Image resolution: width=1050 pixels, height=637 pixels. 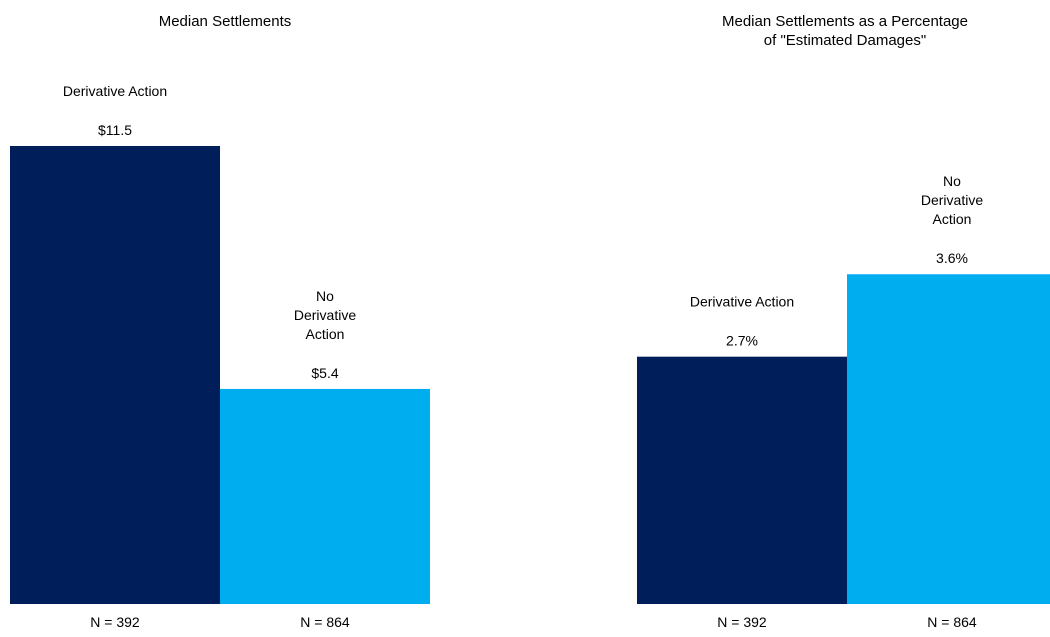 I want to click on data-label: 3.6%, so click(x=952, y=258).